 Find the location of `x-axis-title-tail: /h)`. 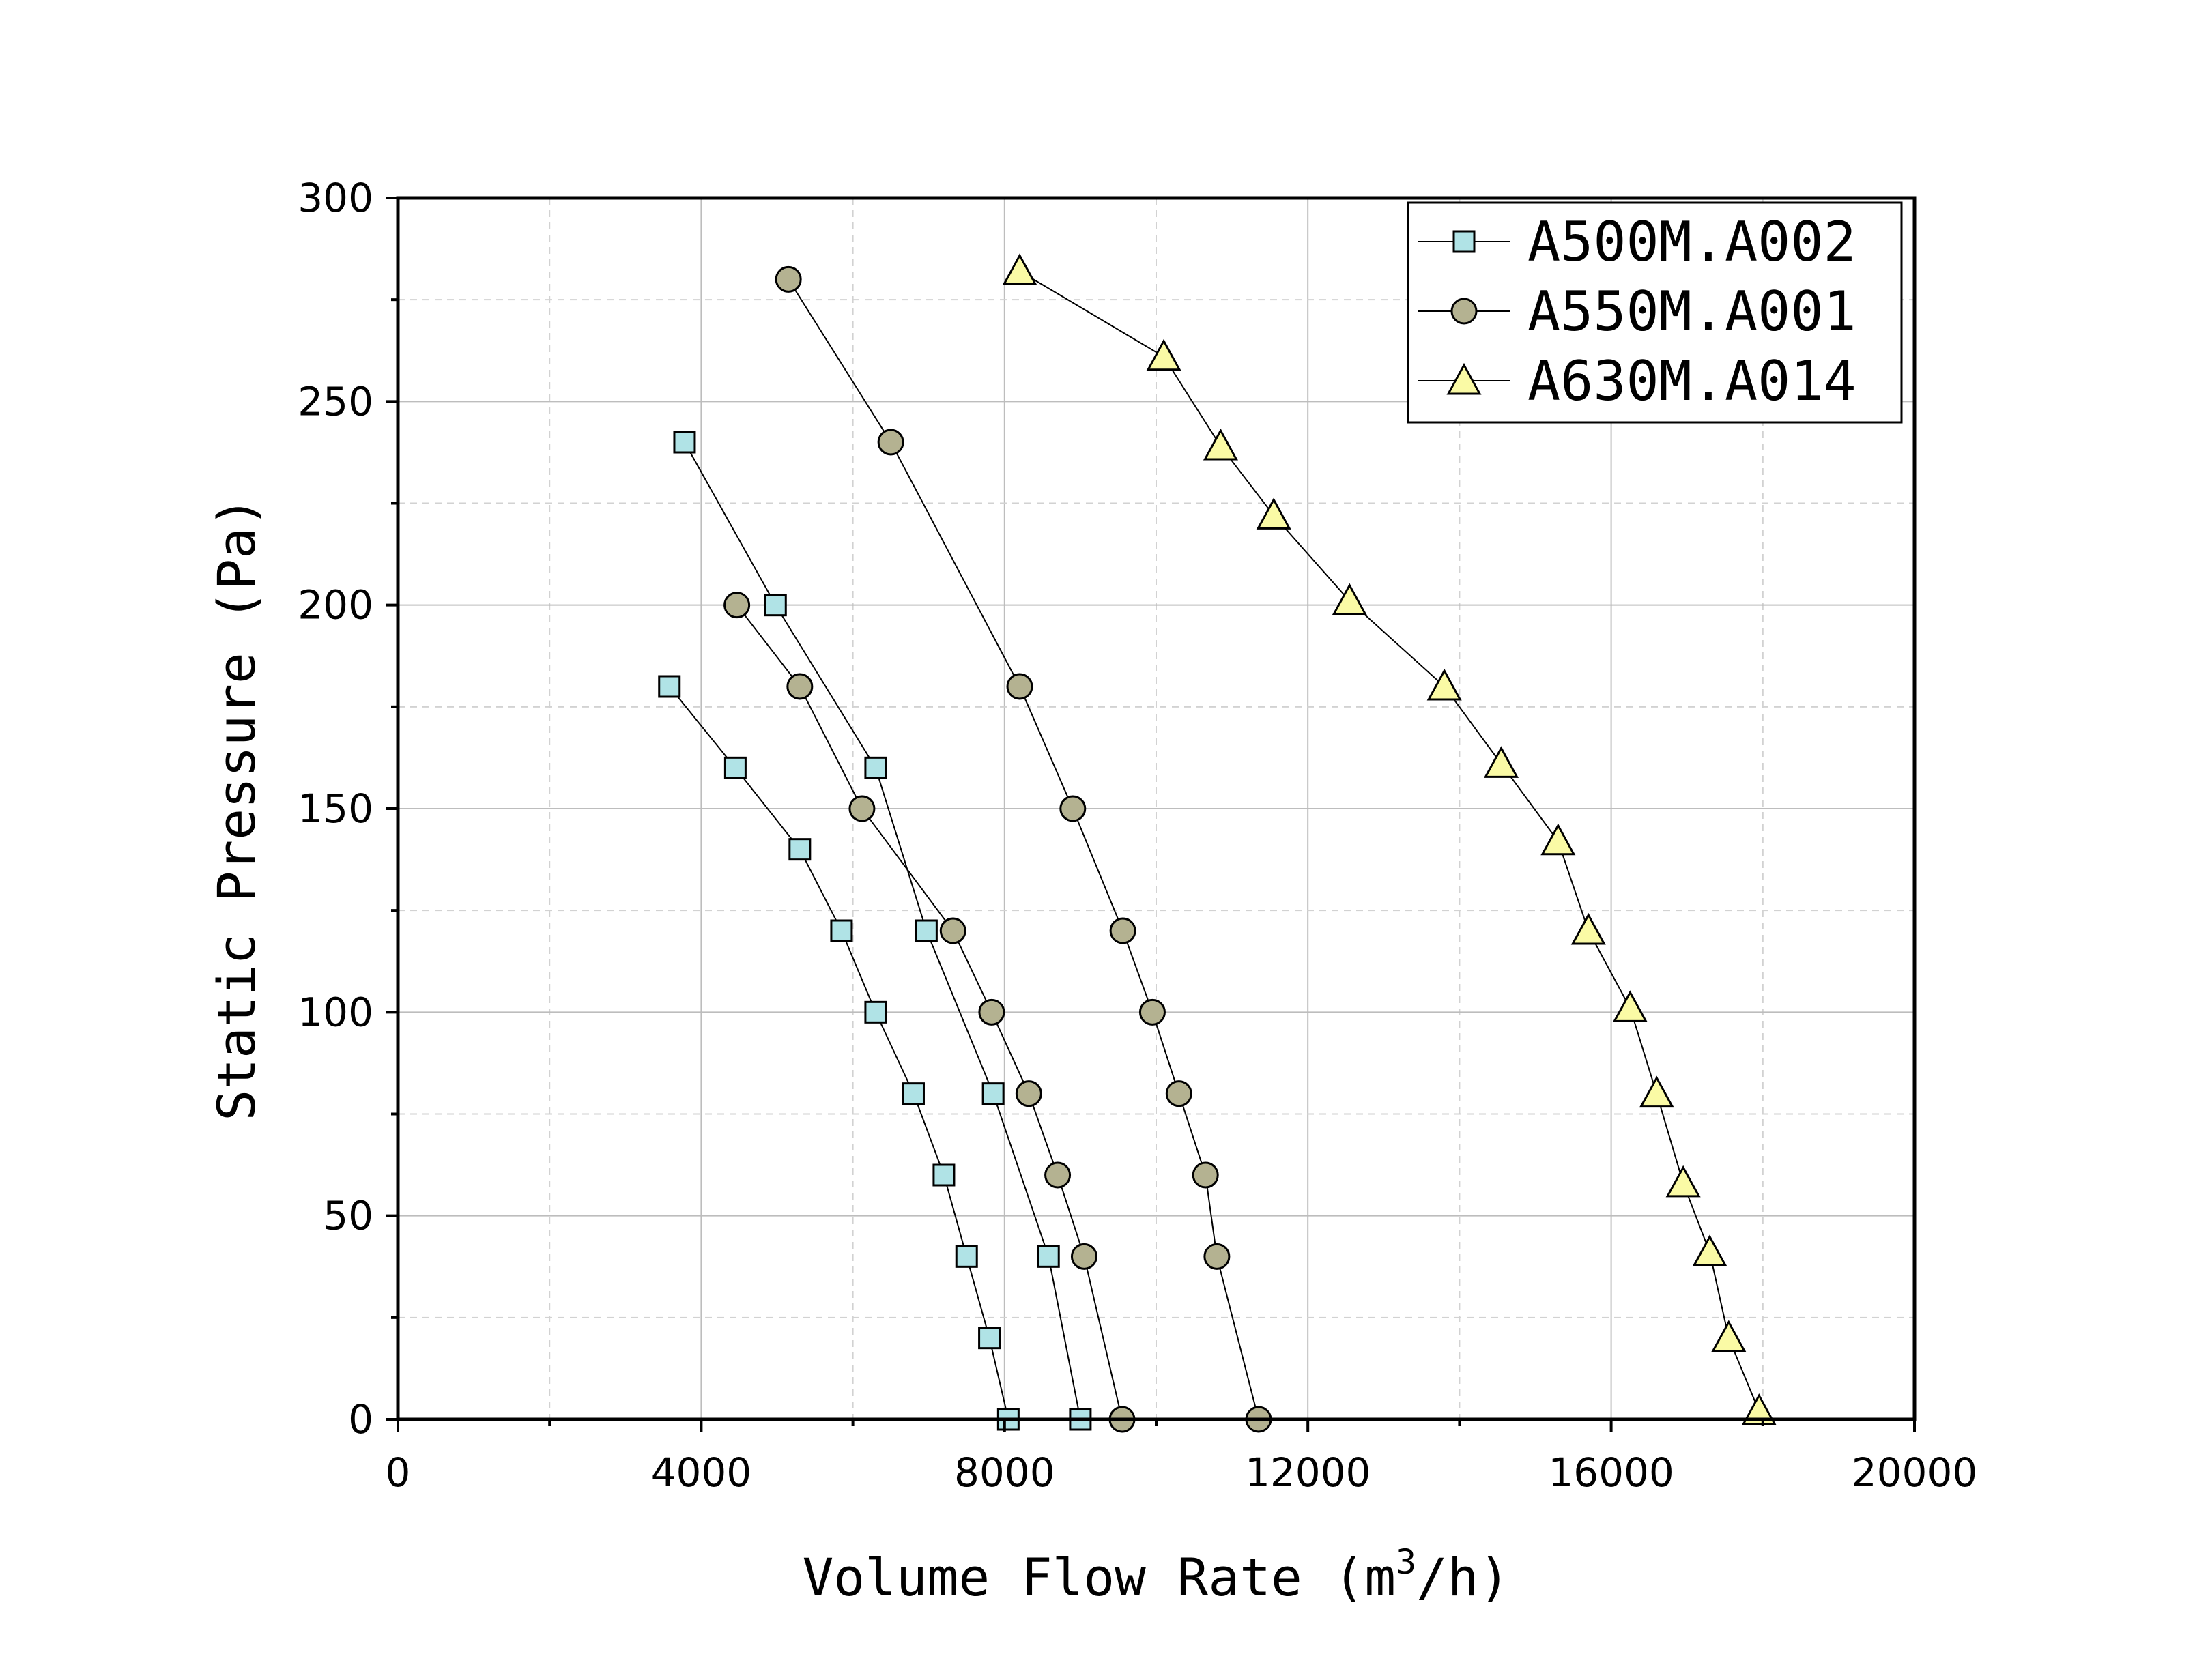

x-axis-title-tail: /h) is located at coordinates (1463, 1577).